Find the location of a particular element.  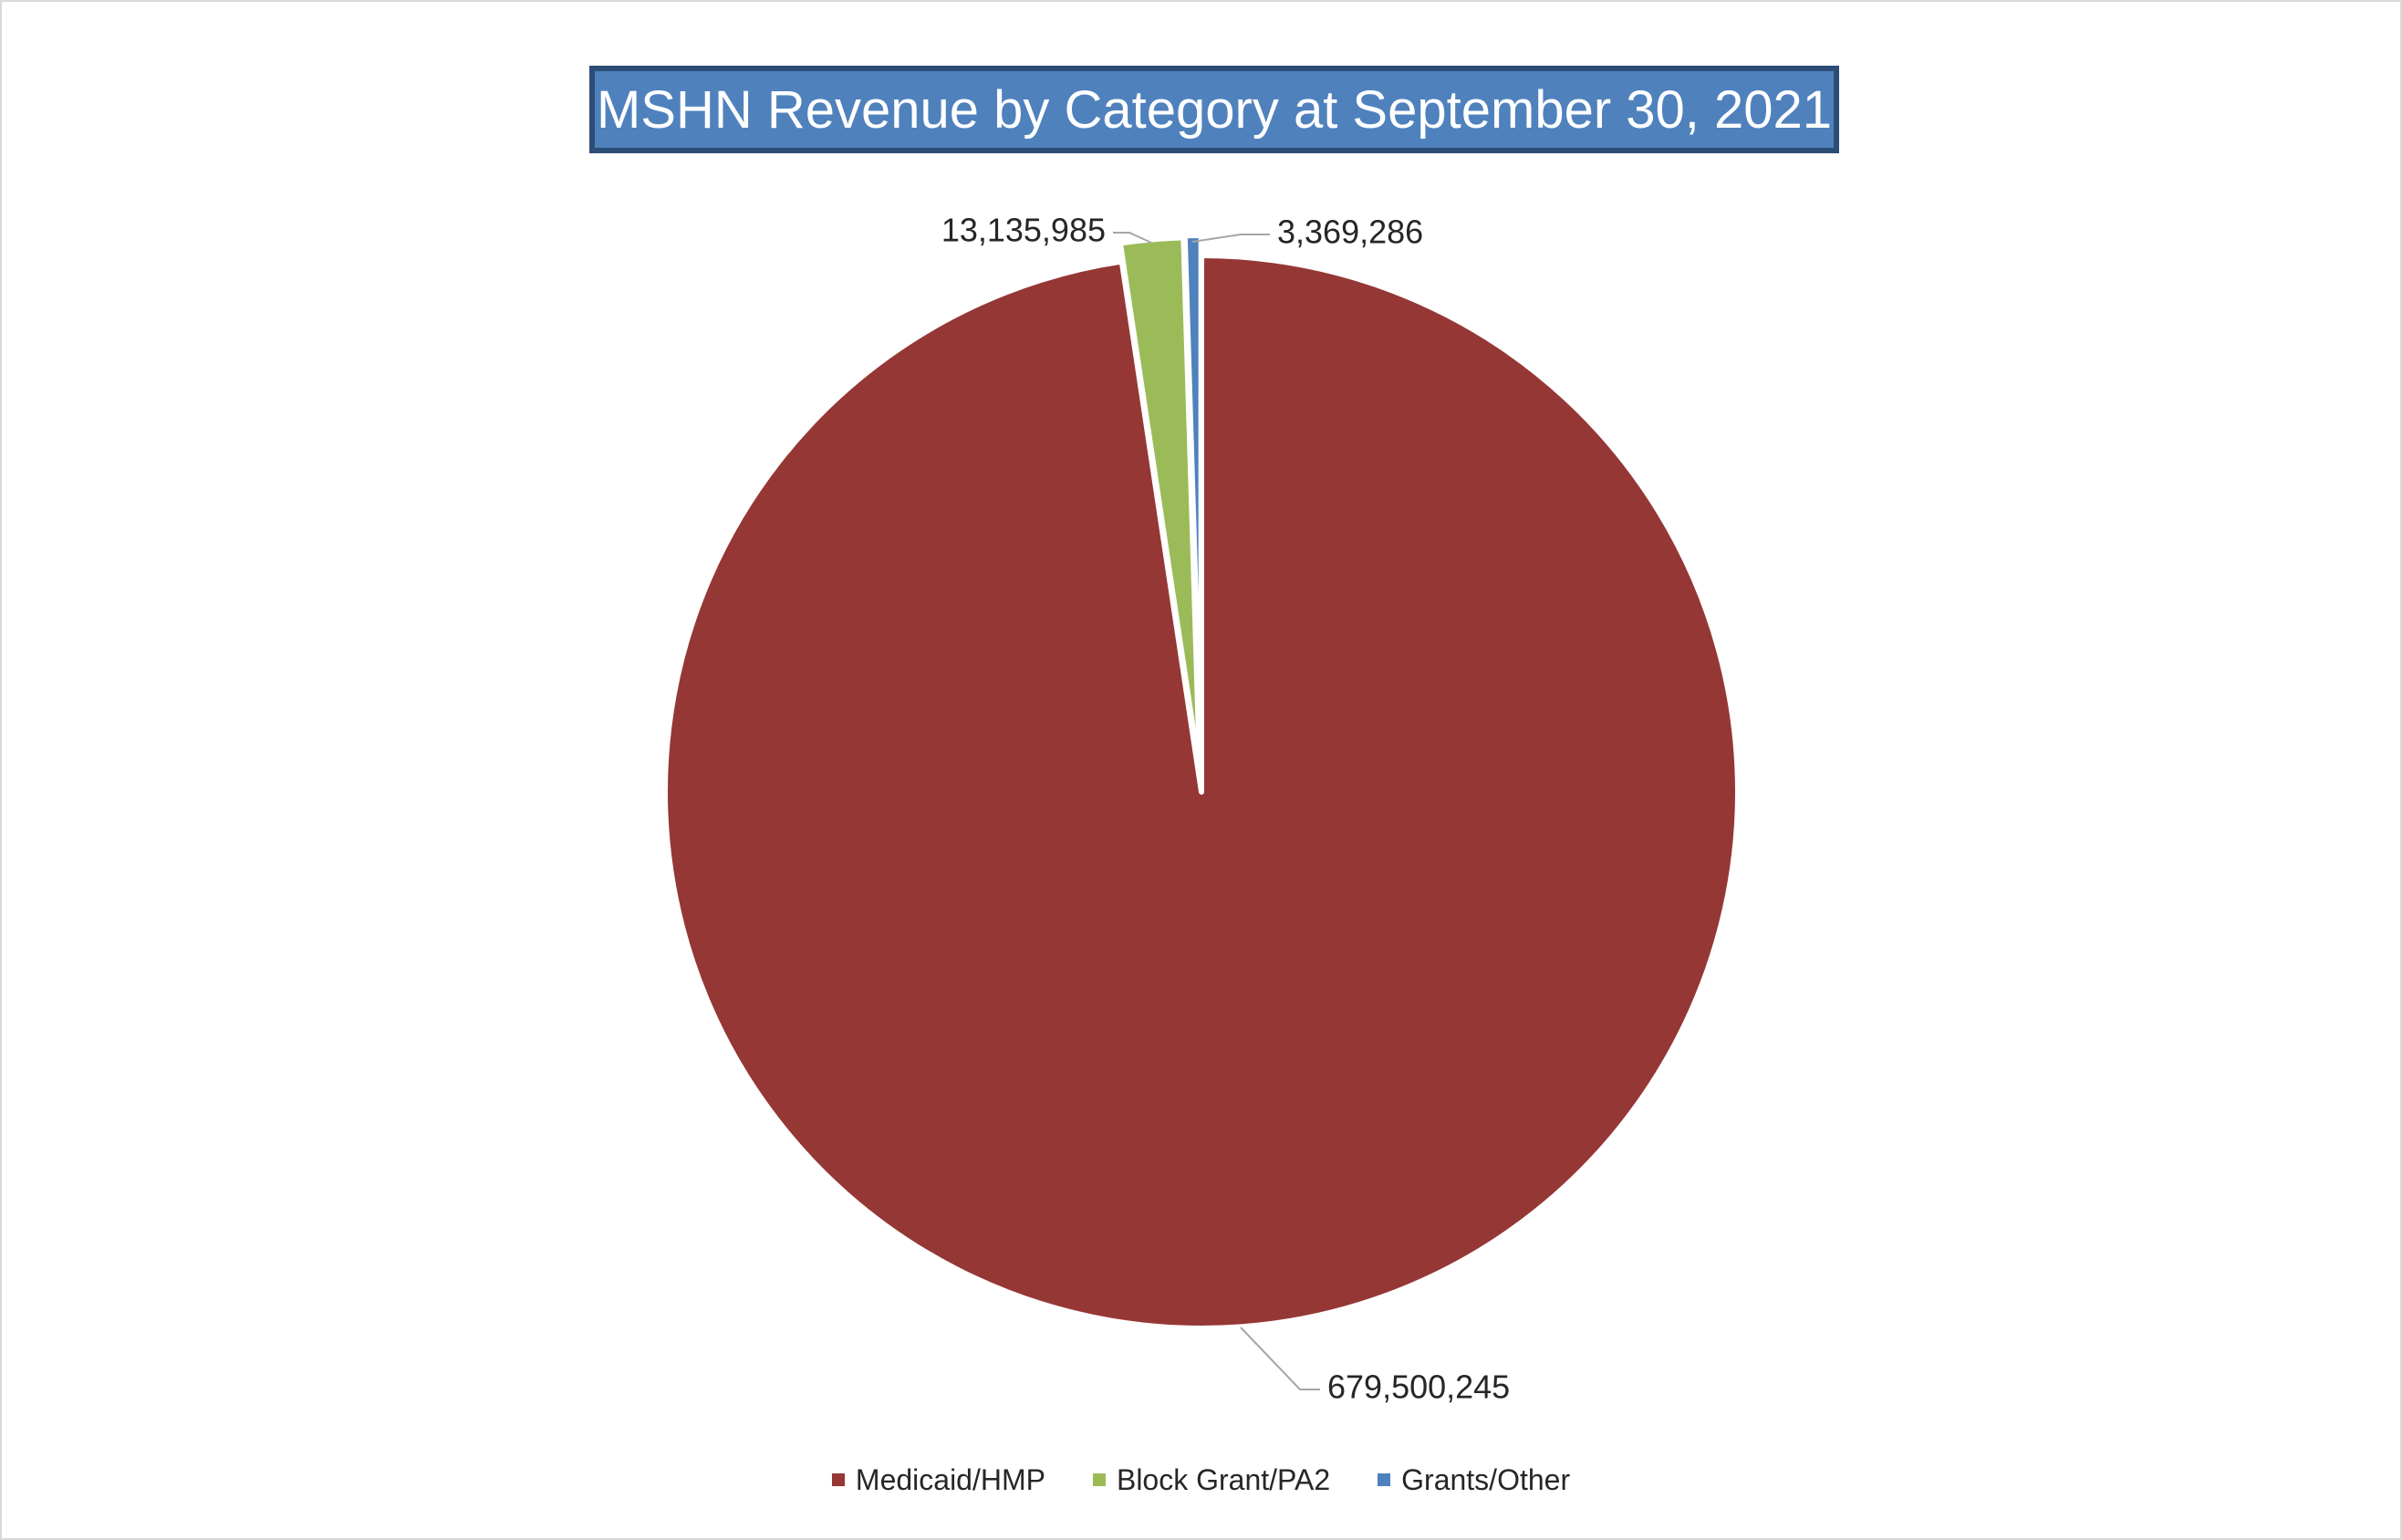

pie-slice-grants-other is located at coordinates (1192, 504).